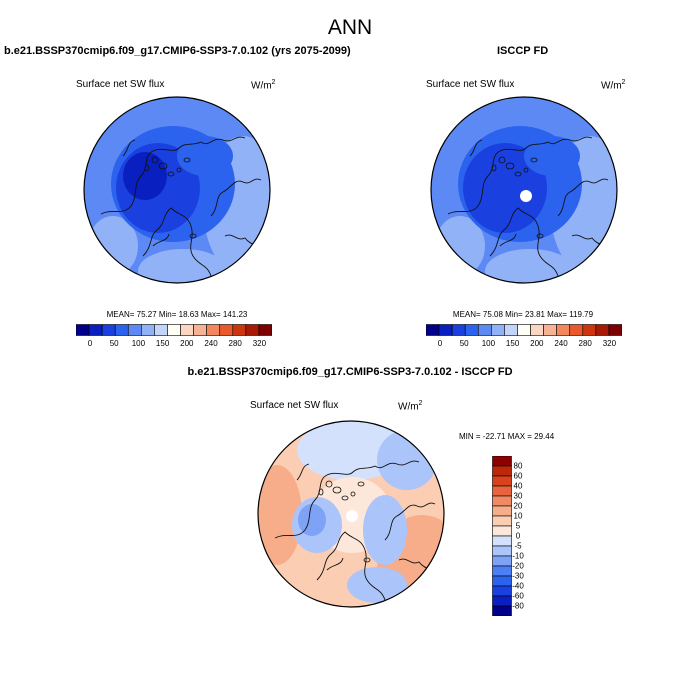  I want to click on diff-colorbar, so click(502, 536).